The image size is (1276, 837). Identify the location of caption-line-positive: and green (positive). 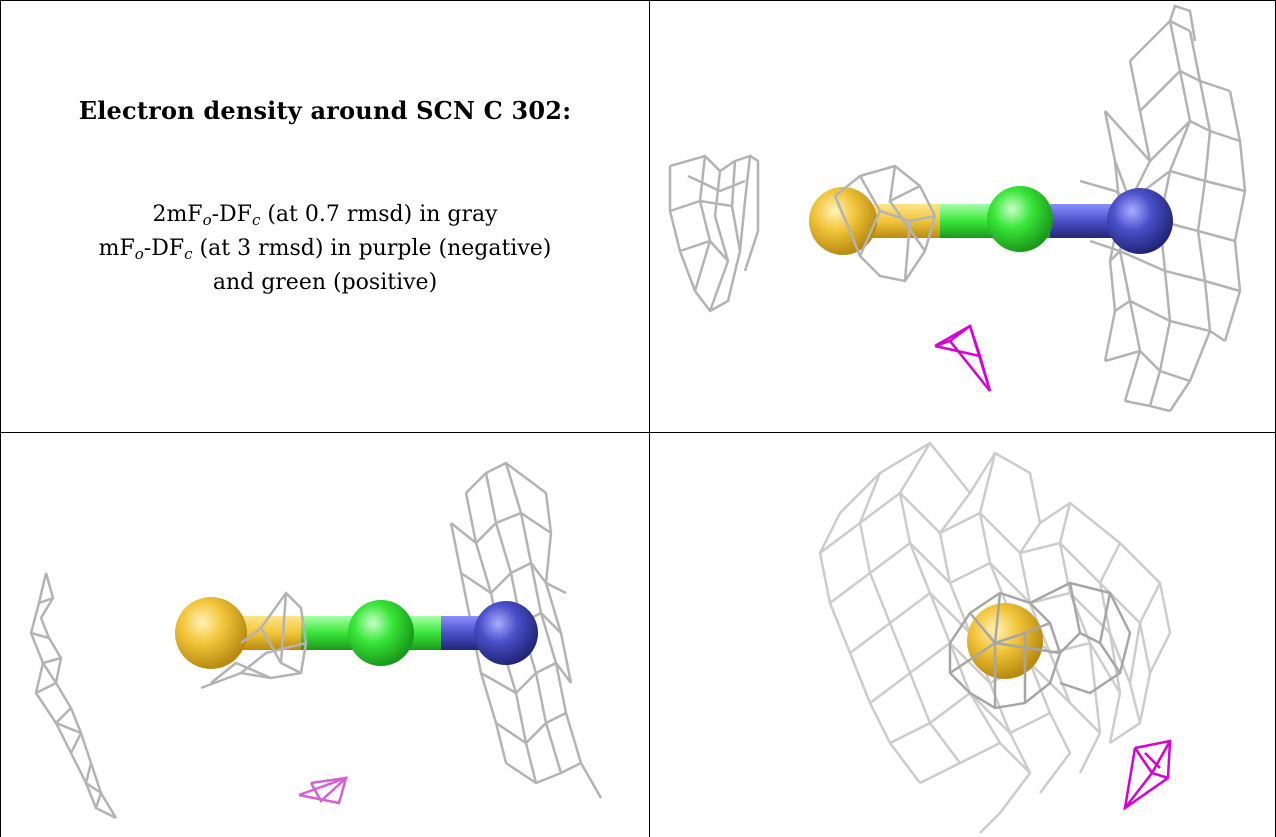
(325, 282).